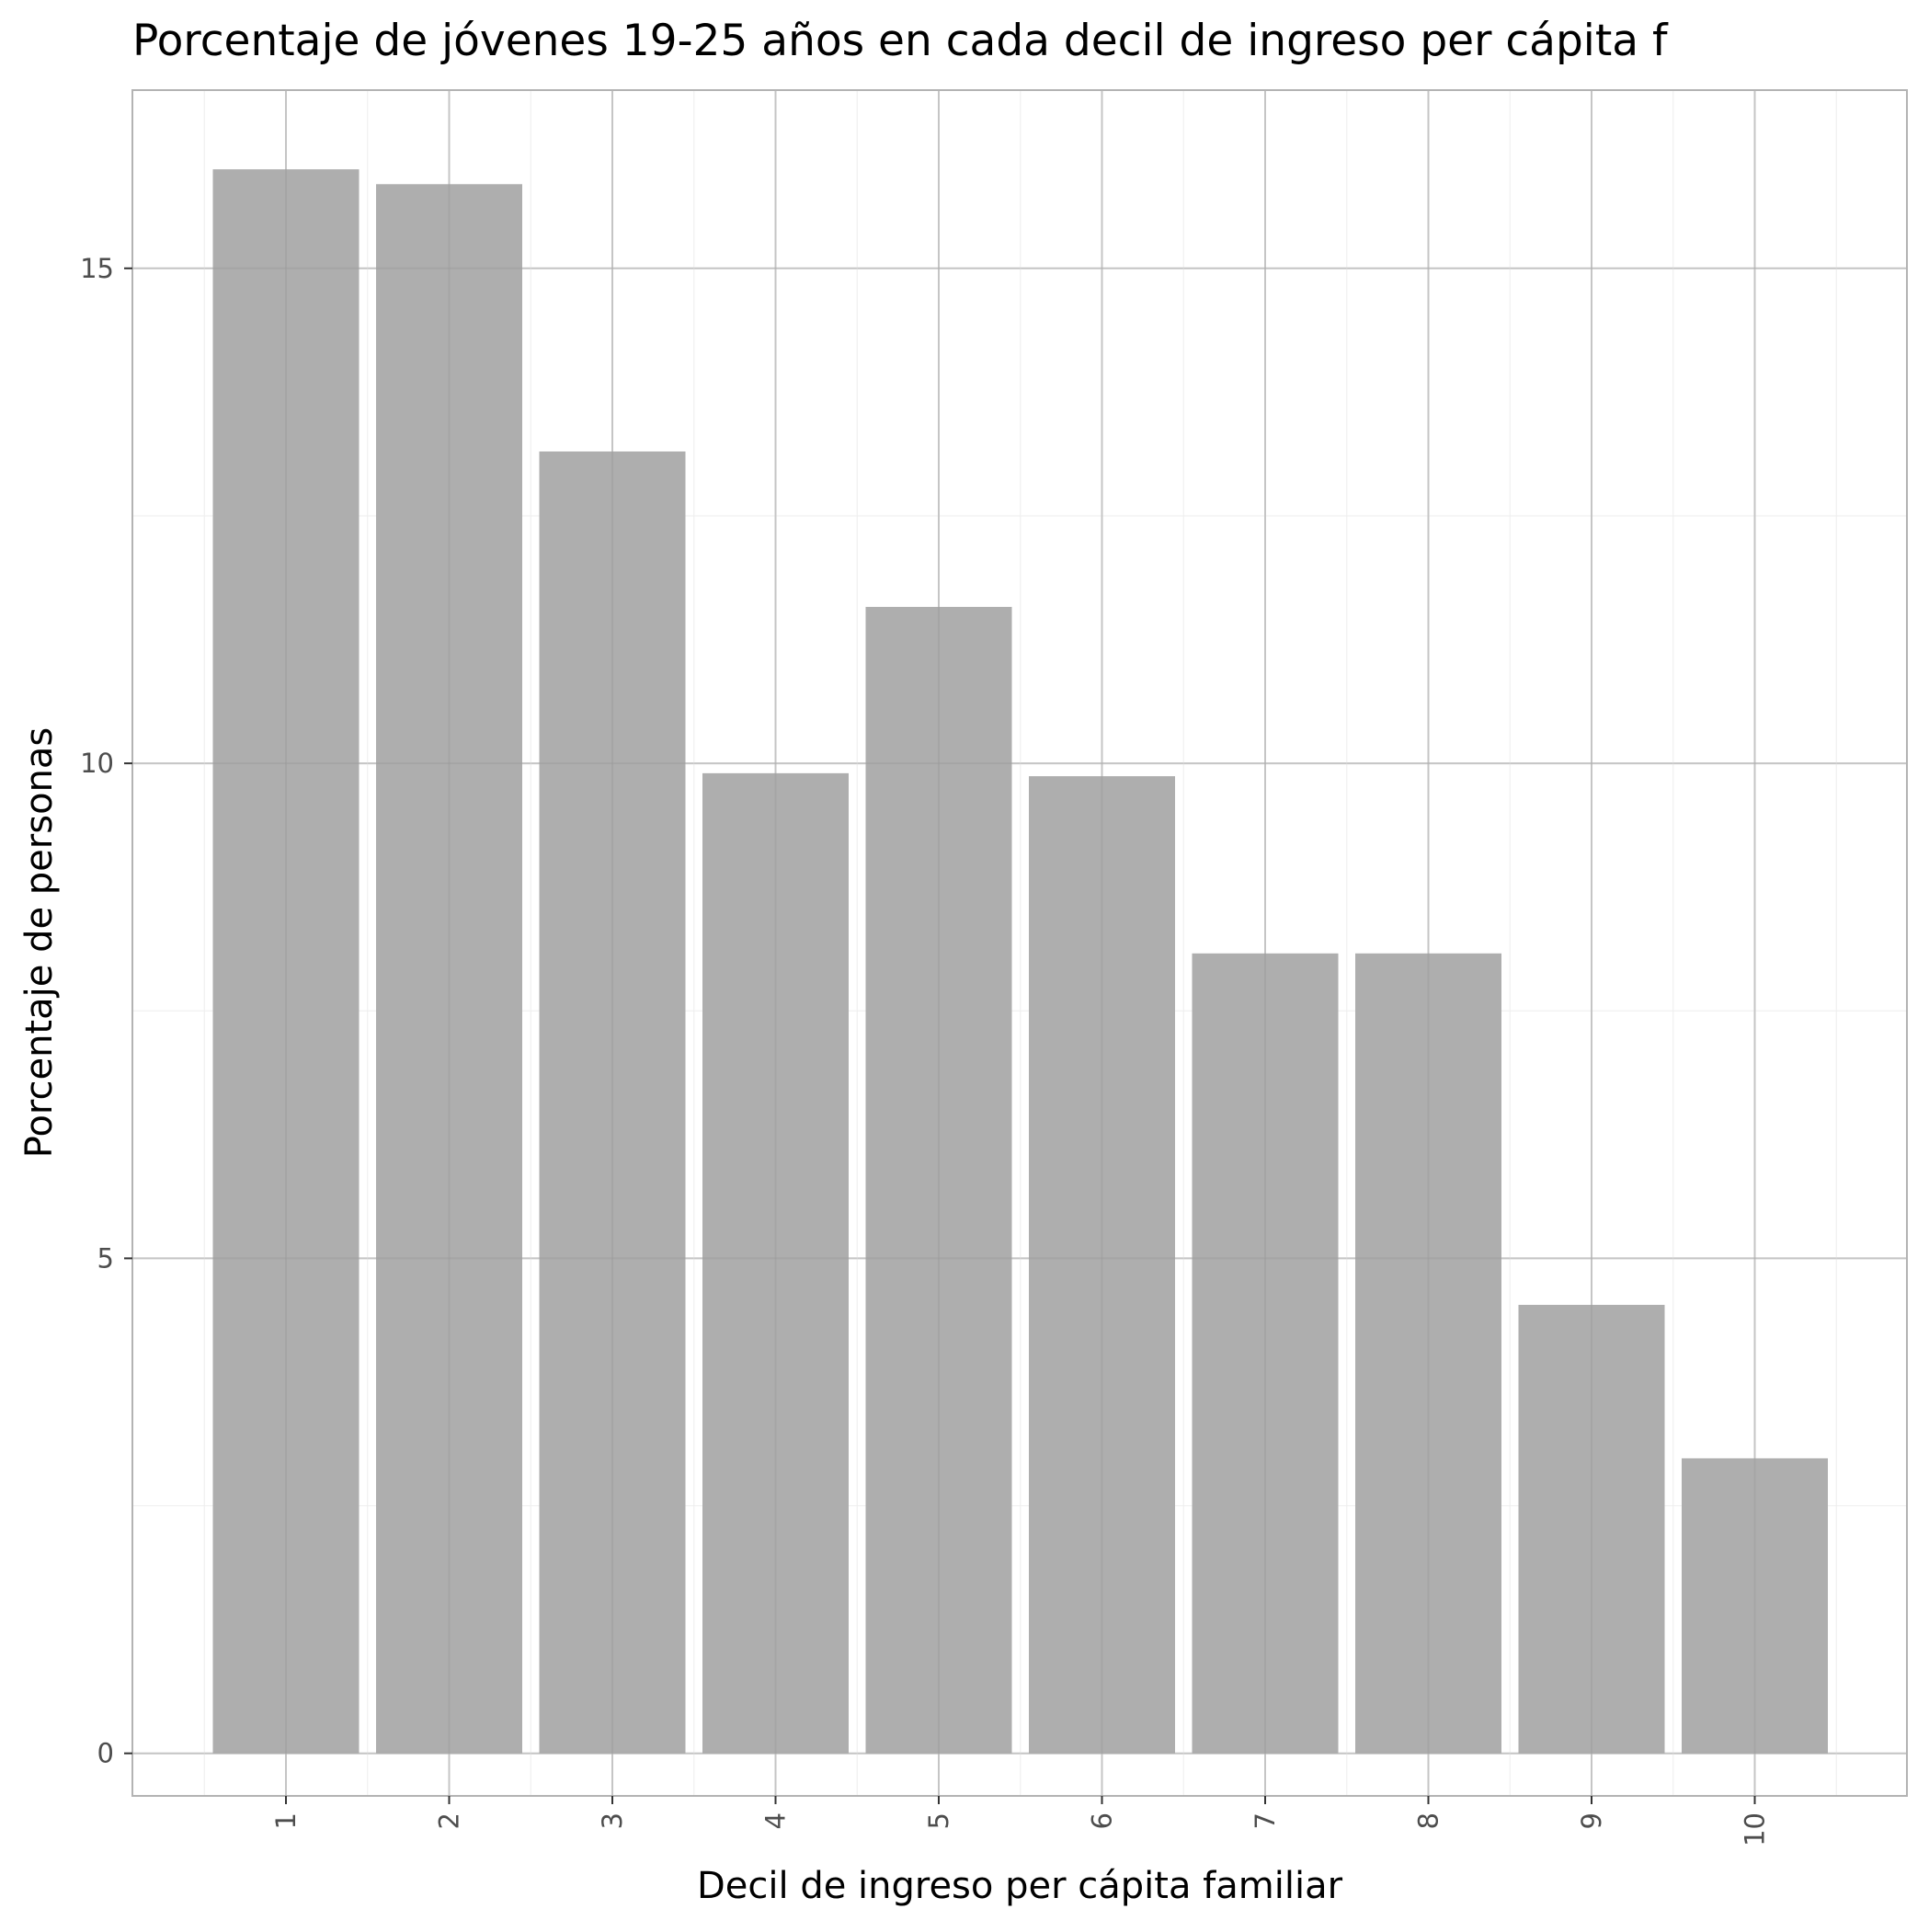 The height and width of the screenshot is (1932, 1929). Describe the element at coordinates (1102, 1820) in the screenshot. I see `x-tick-label: 6` at that location.